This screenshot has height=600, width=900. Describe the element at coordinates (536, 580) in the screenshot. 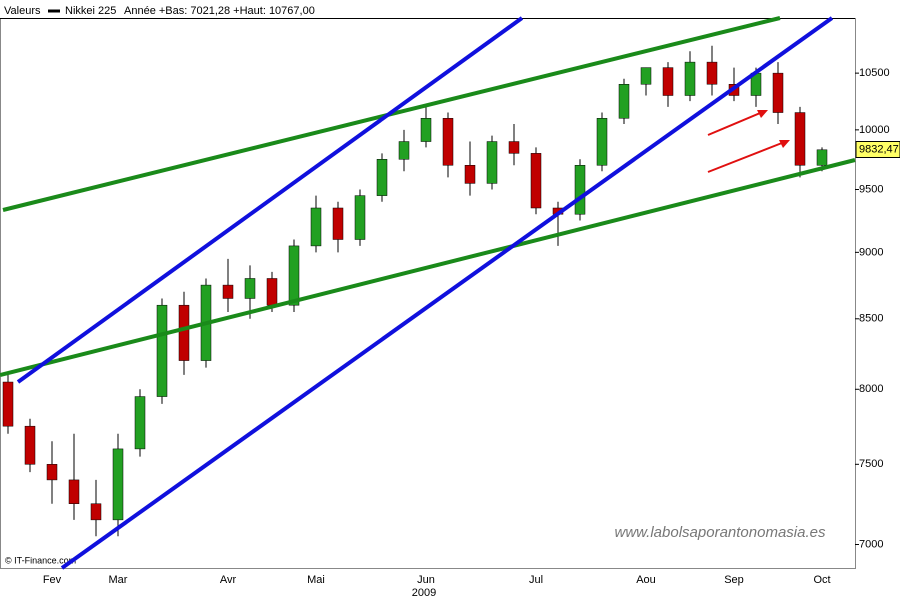

I see `x-tick-label: Jul` at that location.